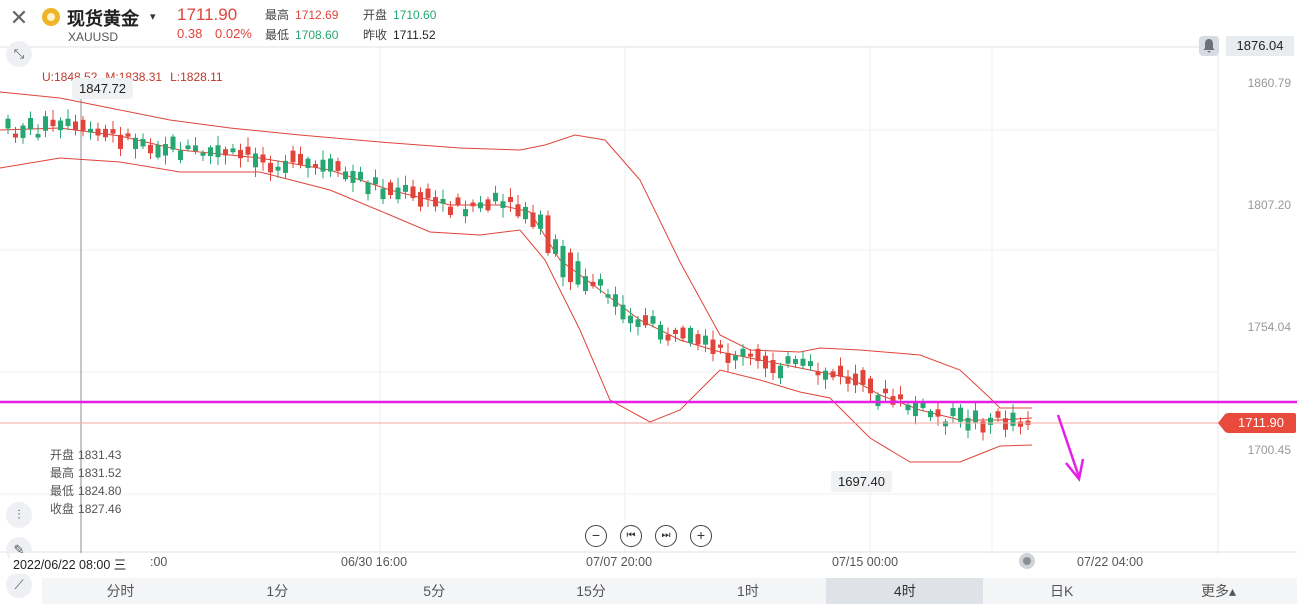 This screenshot has width=1297, height=606. I want to click on ohlc-low: 1824.80, so click(100, 491).